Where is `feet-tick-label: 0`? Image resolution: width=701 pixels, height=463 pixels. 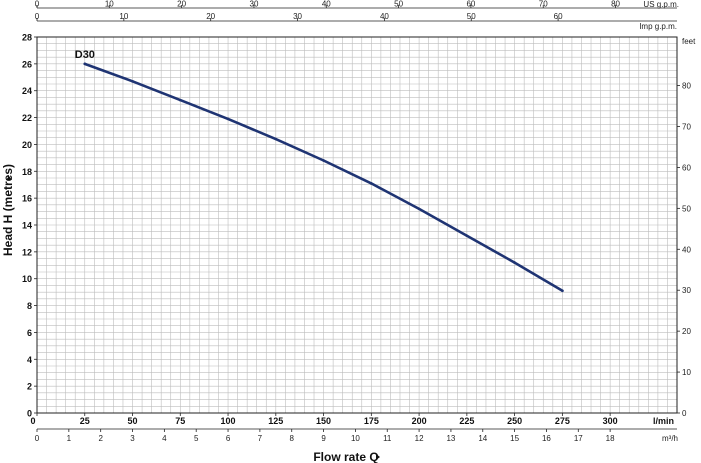 feet-tick-label: 0 is located at coordinates (684, 413).